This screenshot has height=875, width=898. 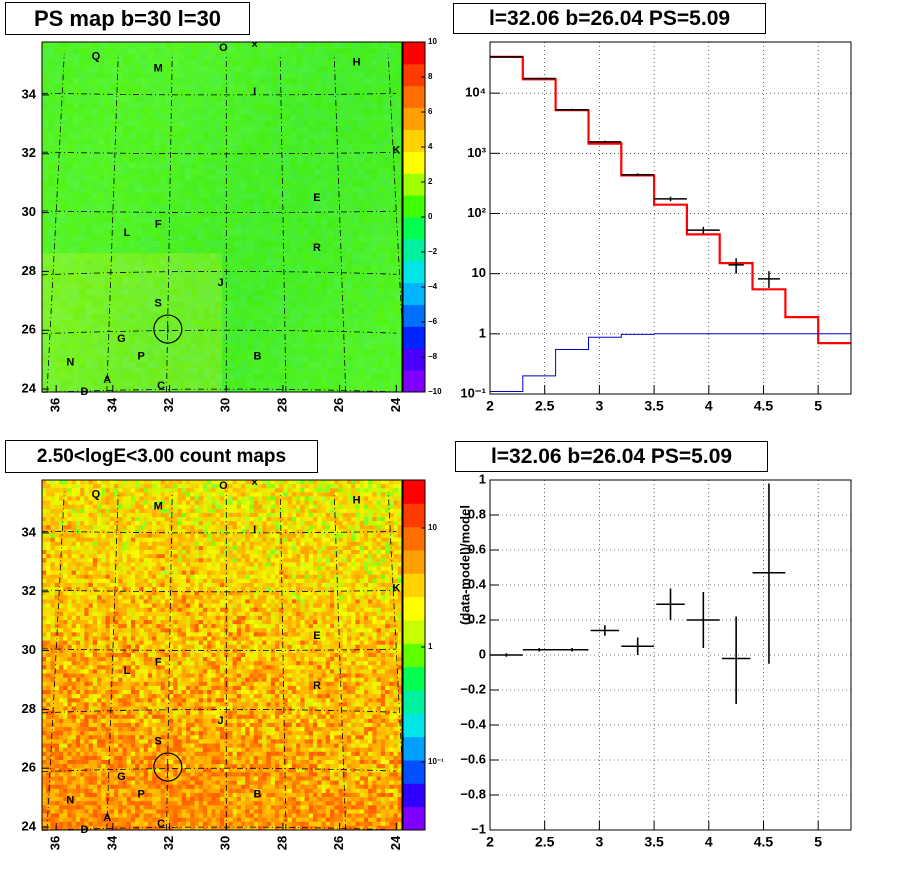 I want to click on source-label: A, so click(x=107, y=380).